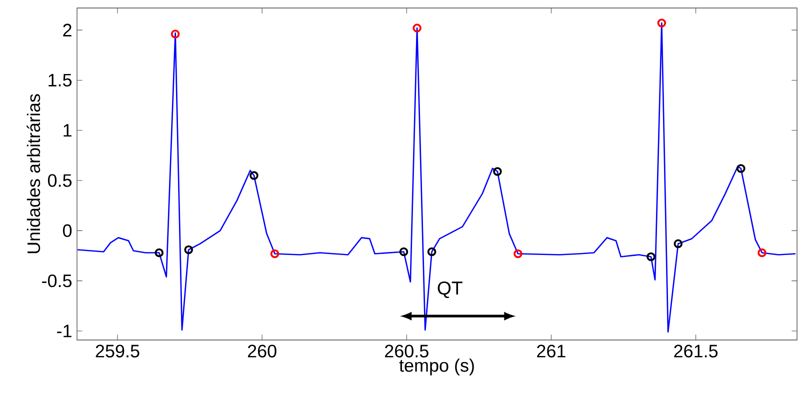 The width and height of the screenshot is (798, 408). What do you see at coordinates (67, 231) in the screenshot?
I see `y-tick-label: 0` at bounding box center [67, 231].